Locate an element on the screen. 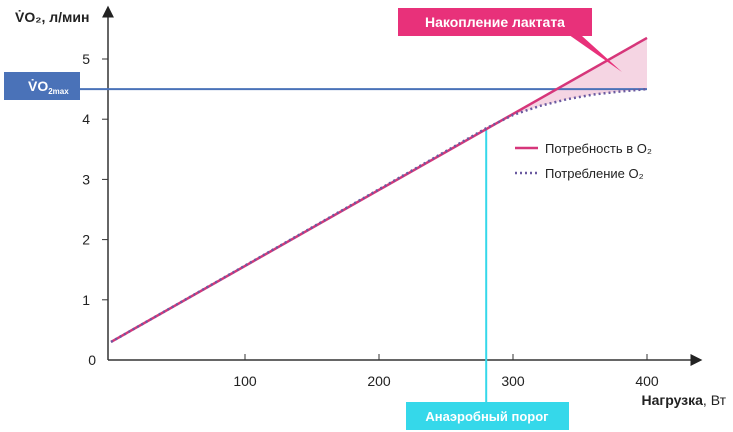  legend-consumption-label: Потребление O₂ is located at coordinates (594, 173).